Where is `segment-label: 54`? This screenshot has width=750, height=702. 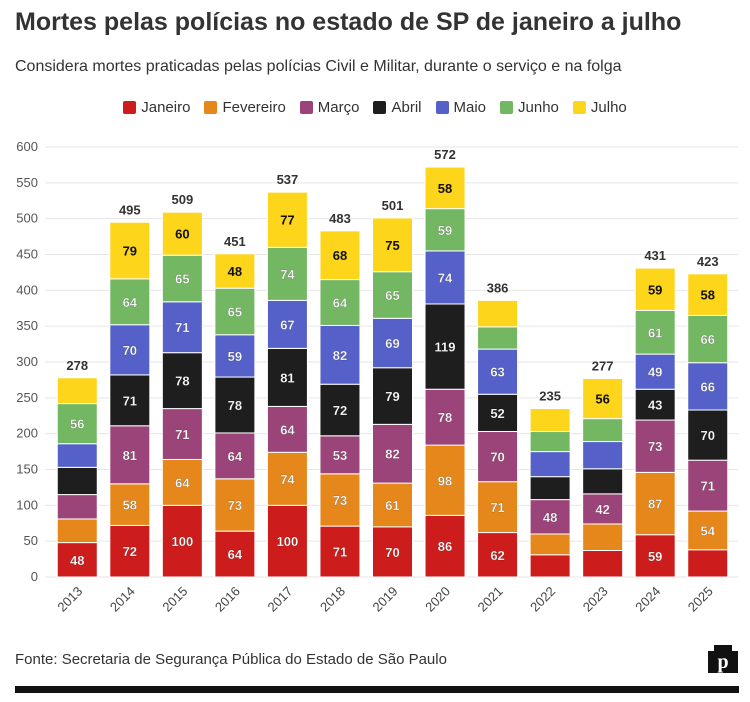
segment-label: 54 is located at coordinates (707, 530).